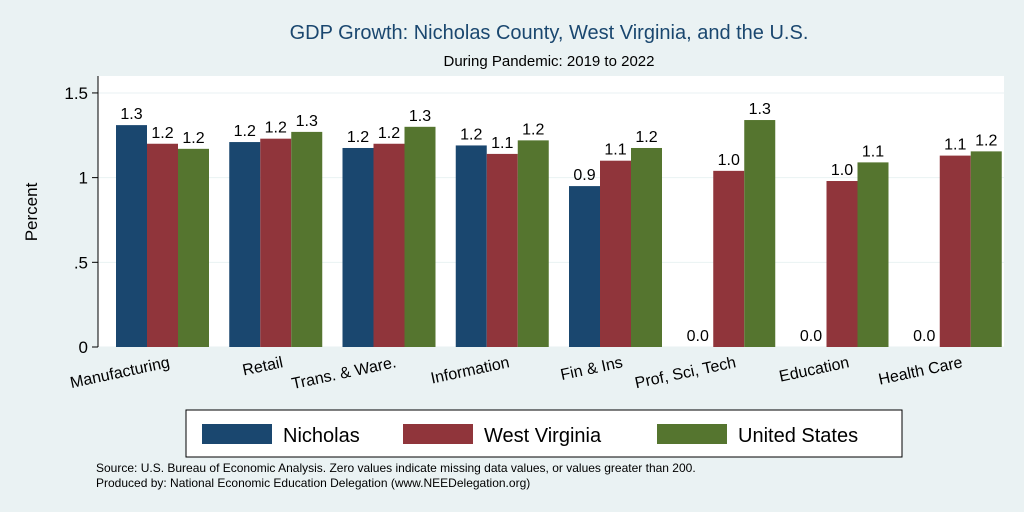 This screenshot has width=1024, height=512. I want to click on legend-swatch-nicholas, so click(237, 434).